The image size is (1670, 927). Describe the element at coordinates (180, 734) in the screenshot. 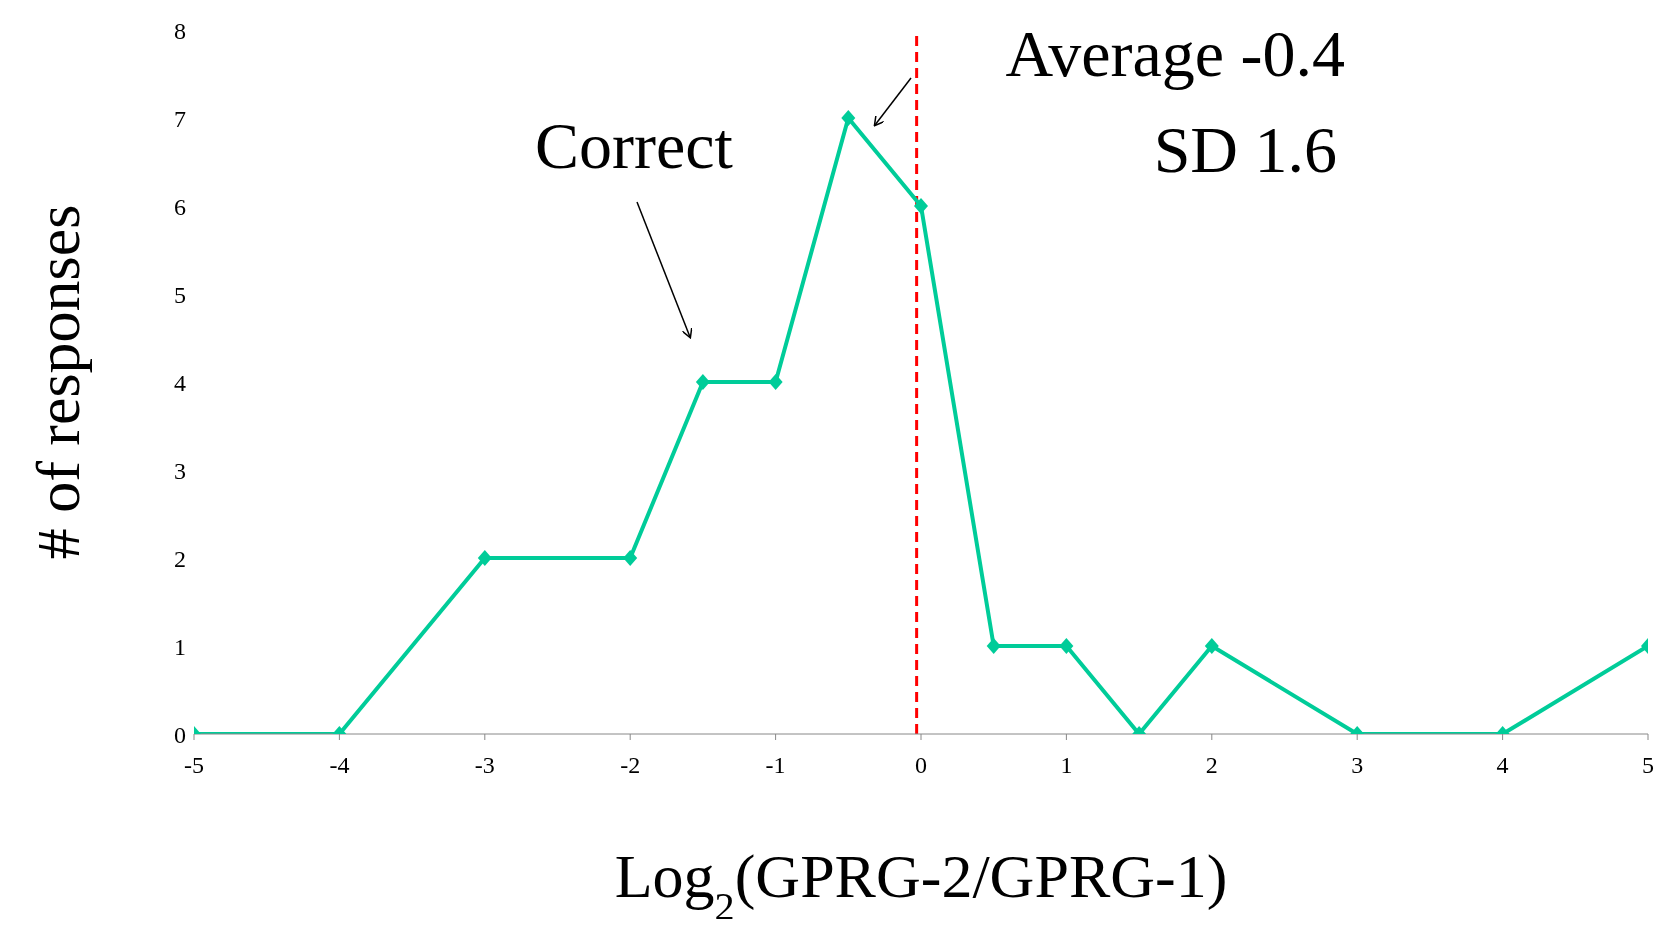

I see `y-tick-label: 0` at that location.